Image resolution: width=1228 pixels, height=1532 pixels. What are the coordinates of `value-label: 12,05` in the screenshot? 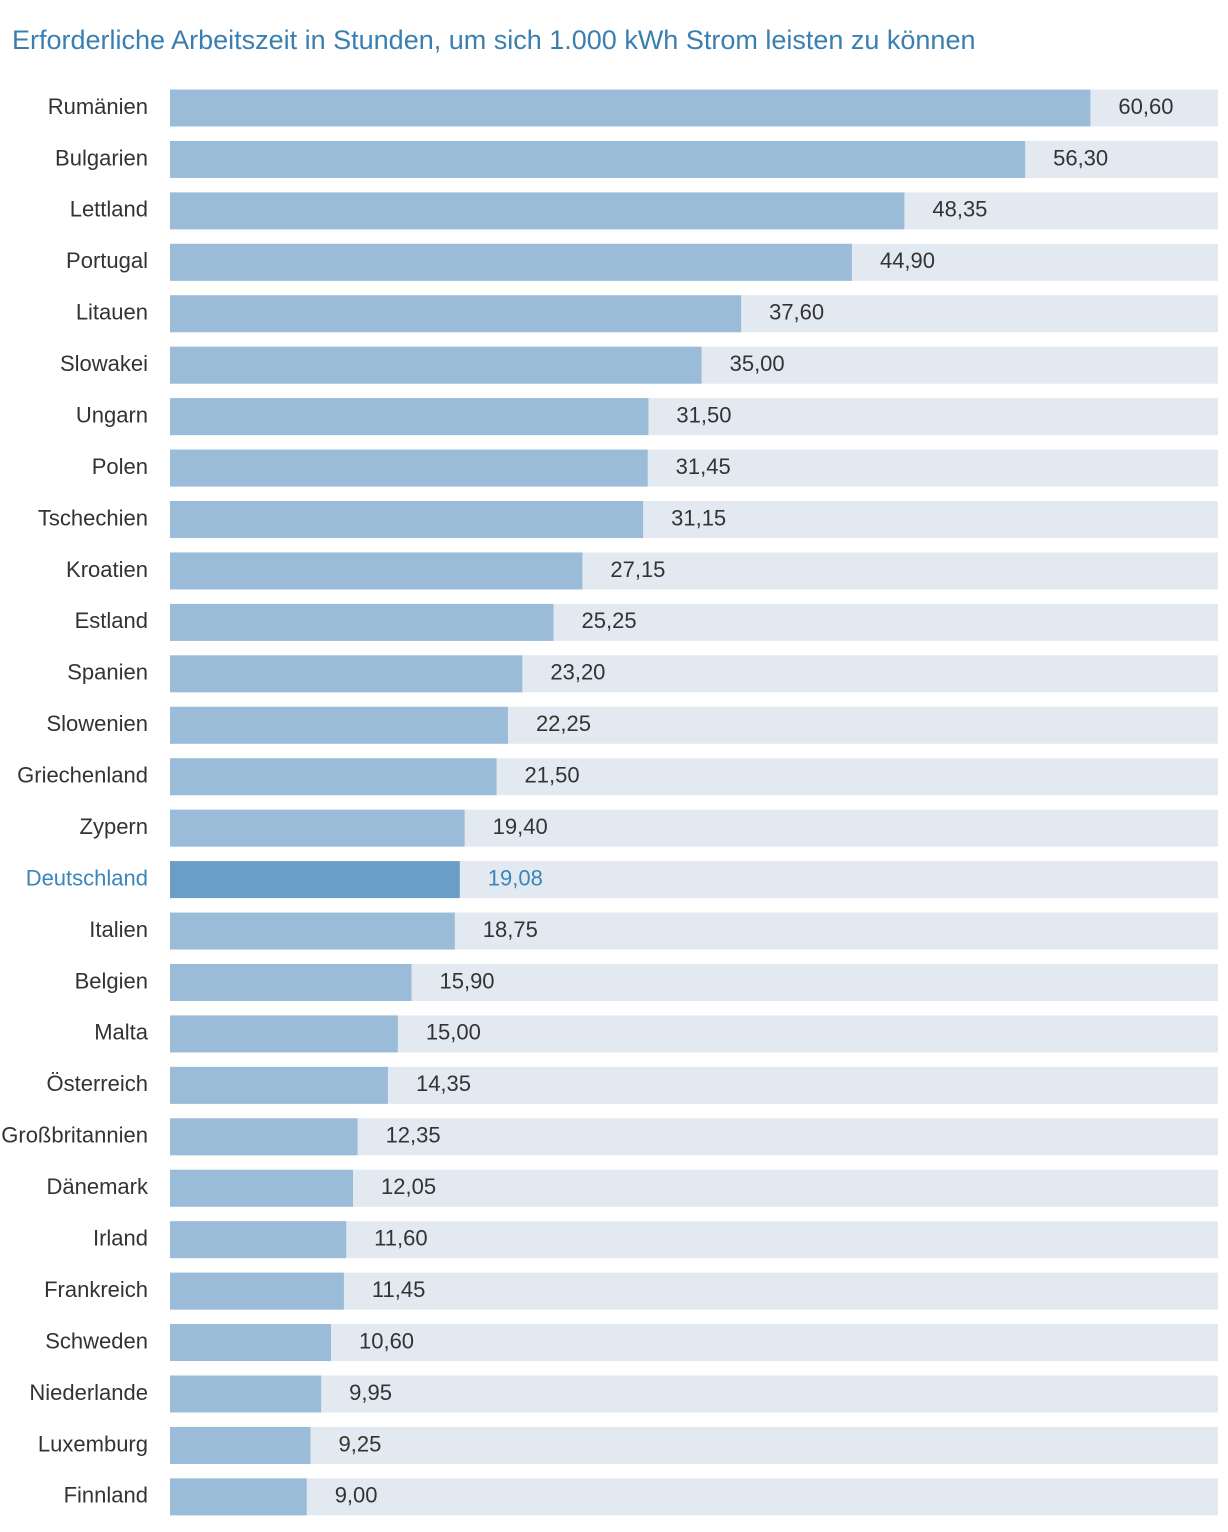 It's located at (408, 1186).